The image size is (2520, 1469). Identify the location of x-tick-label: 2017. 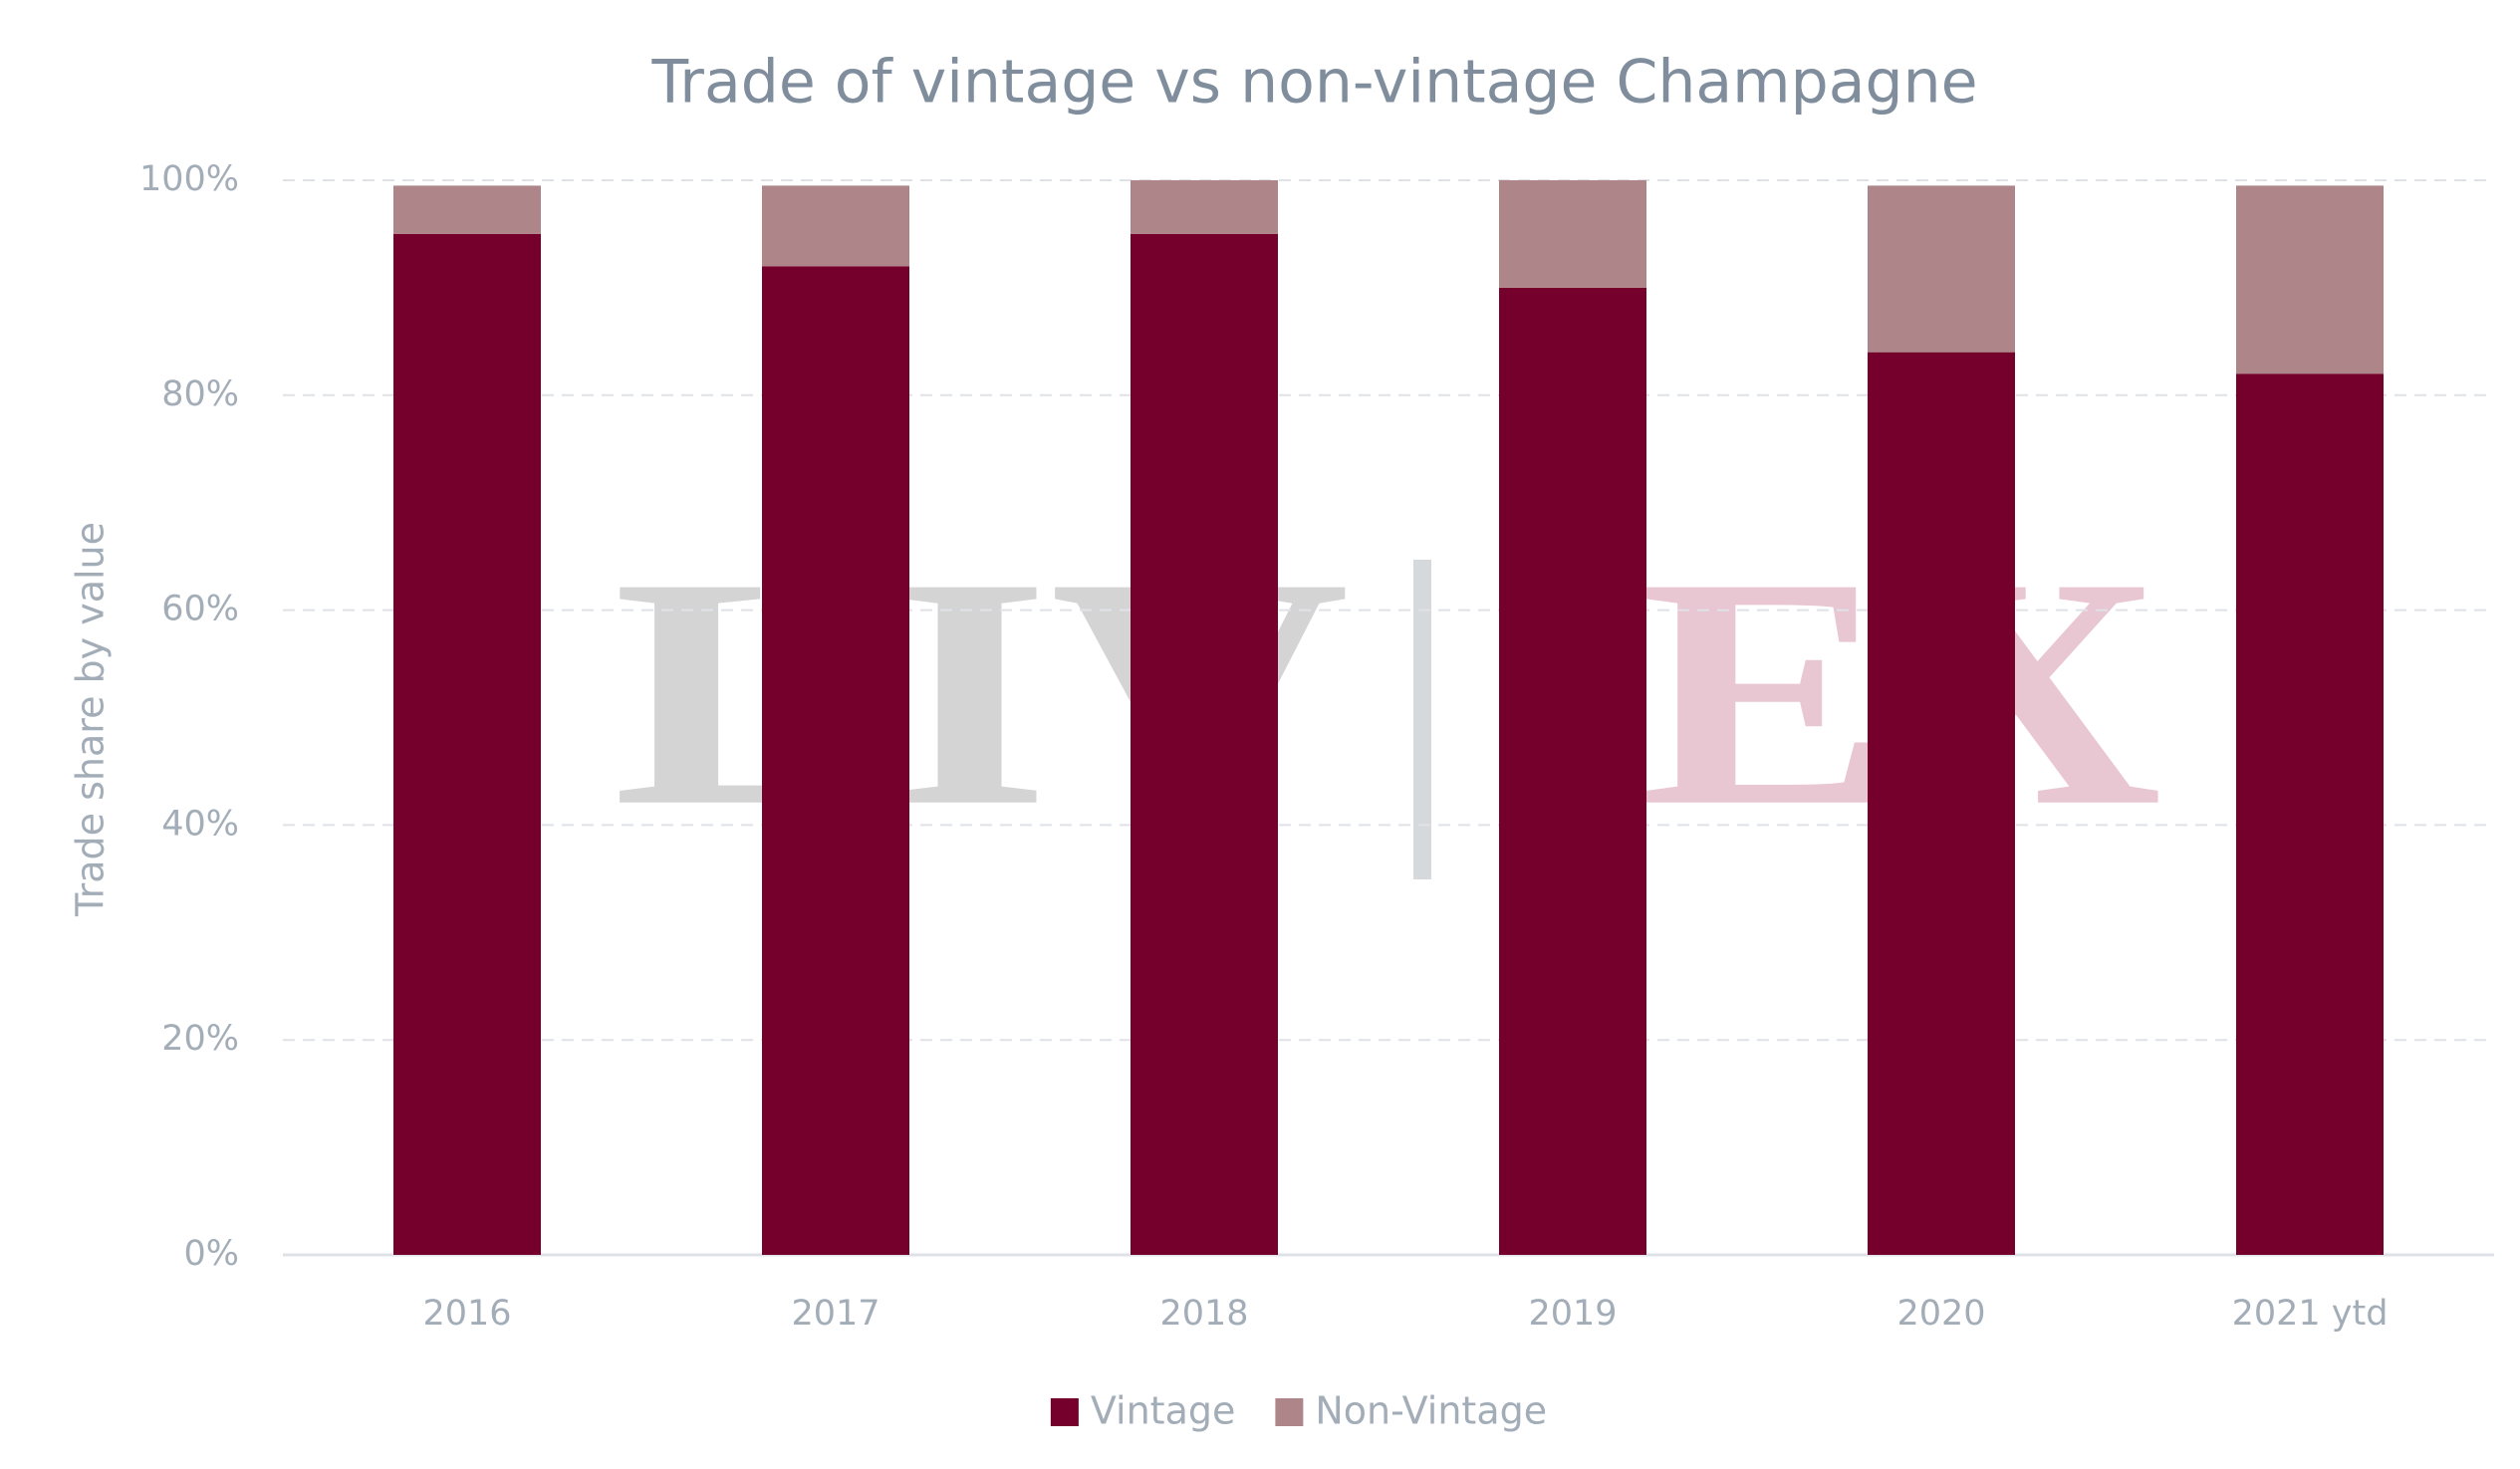
(835, 1314).